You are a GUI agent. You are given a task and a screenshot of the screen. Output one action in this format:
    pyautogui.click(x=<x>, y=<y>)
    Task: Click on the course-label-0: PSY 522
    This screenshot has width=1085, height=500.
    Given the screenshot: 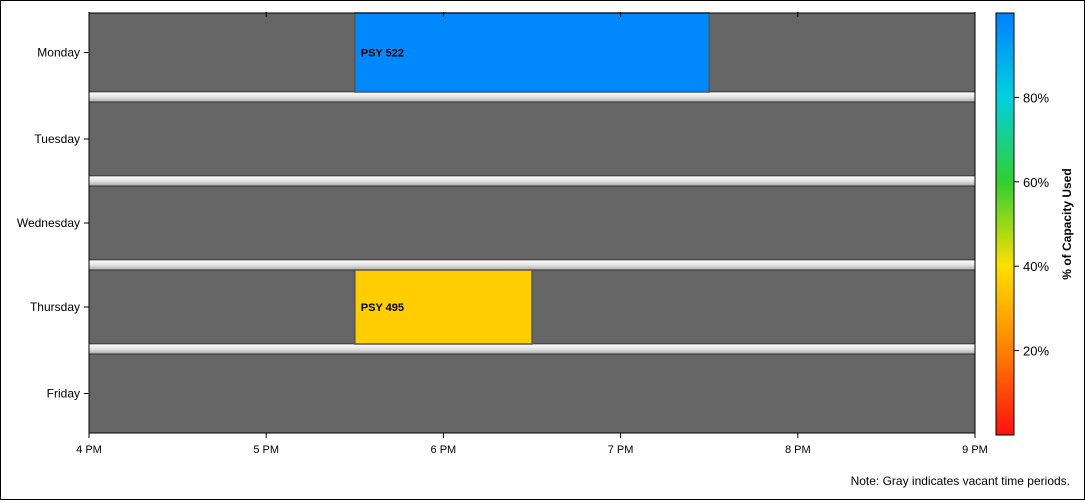 What is the action you would take?
    pyautogui.click(x=382, y=54)
    